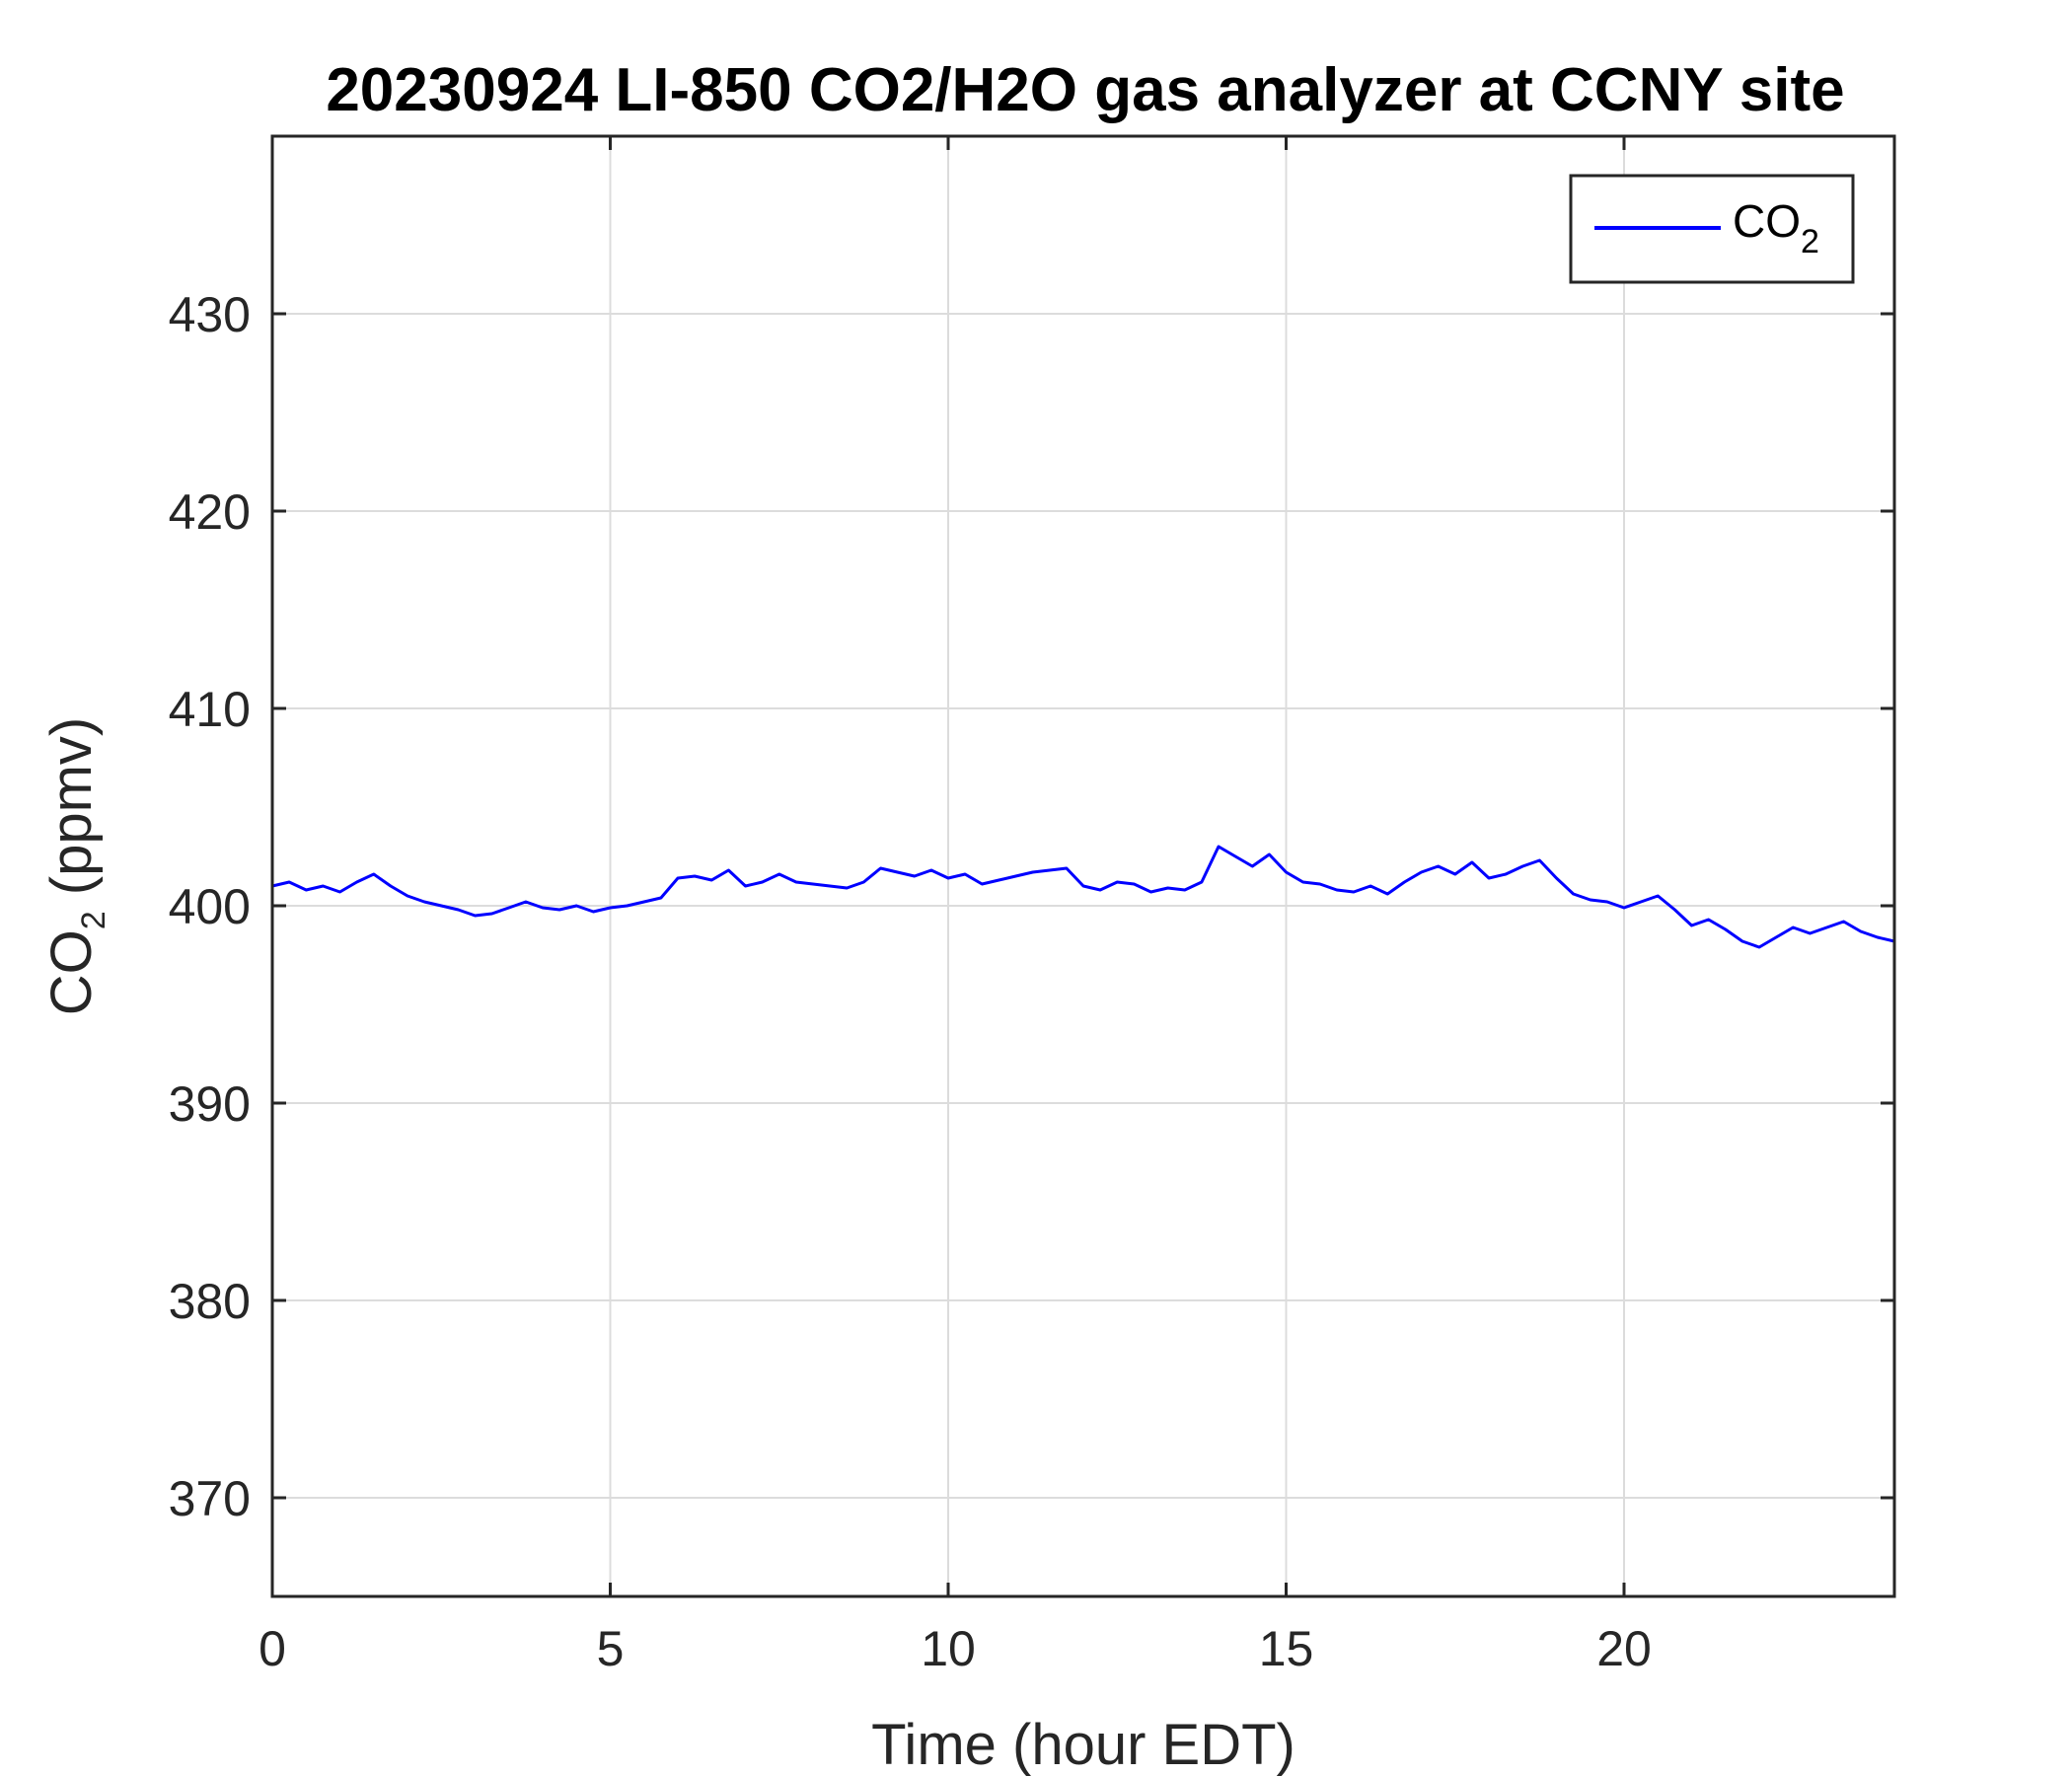 This screenshot has width=2072, height=1776. What do you see at coordinates (210, 1499) in the screenshot?
I see `y-tick-label: 370` at bounding box center [210, 1499].